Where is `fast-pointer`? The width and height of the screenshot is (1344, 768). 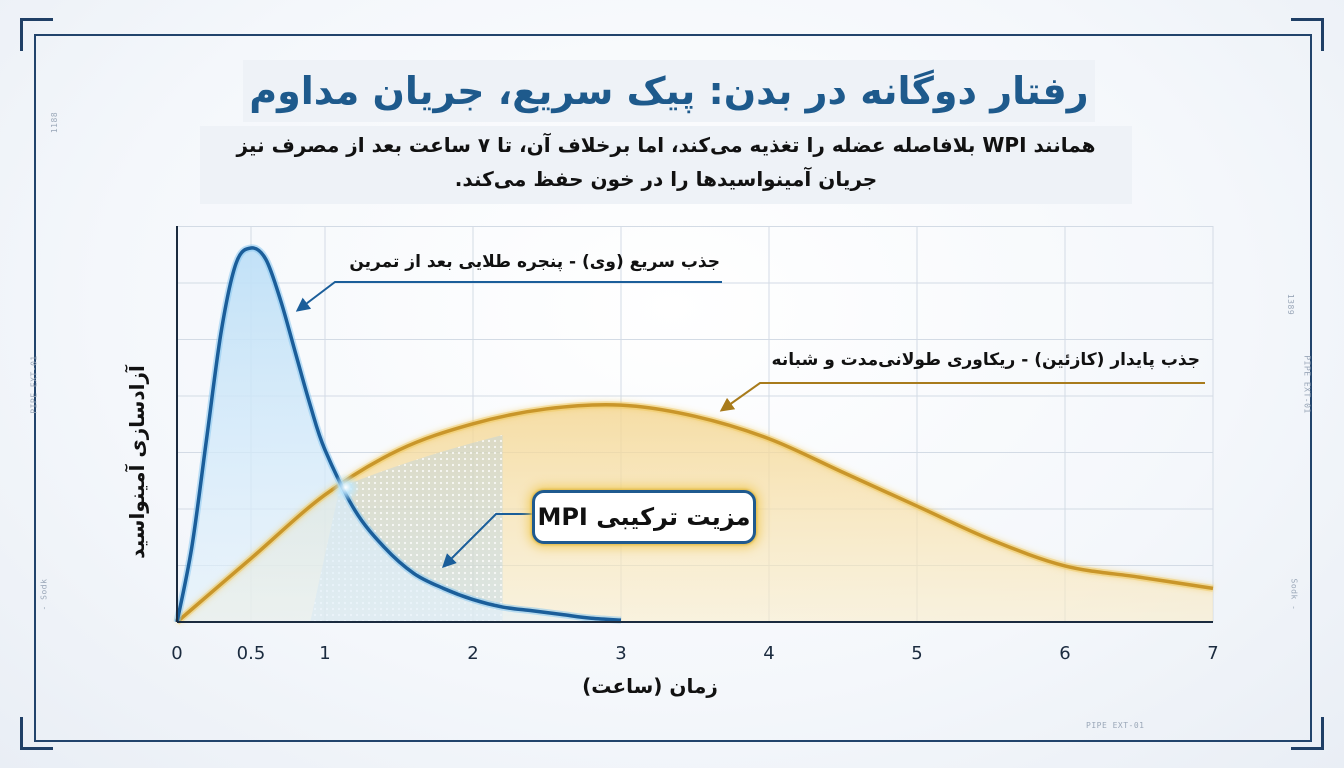
fast-pointer is located at coordinates (508, 296).